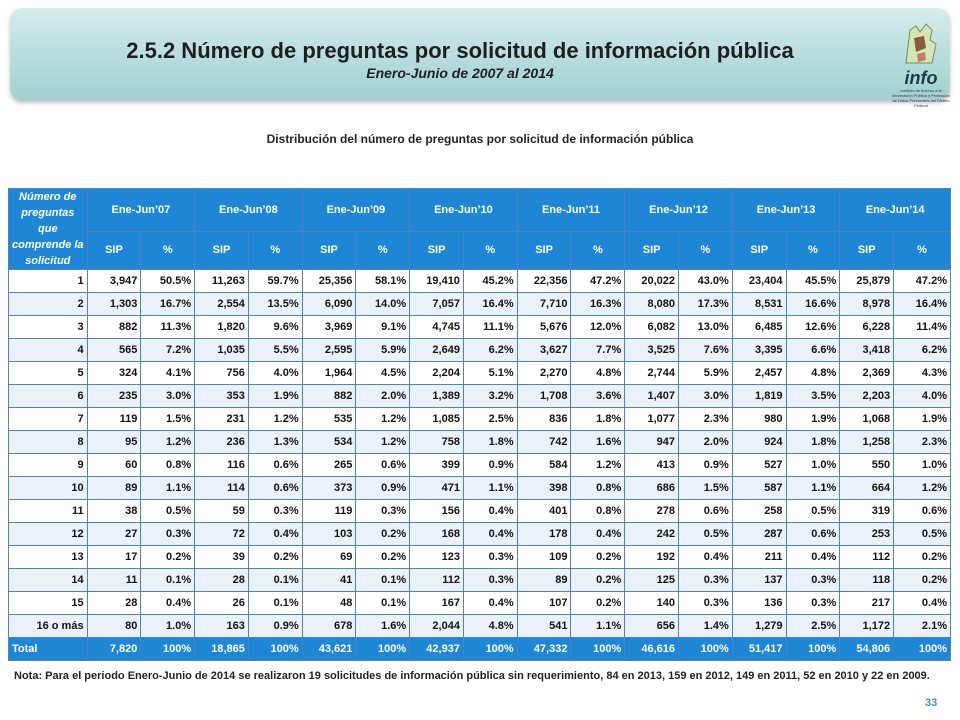 The image size is (960, 720). Describe the element at coordinates (867, 442) in the screenshot. I see `cell-sip: 1,258` at that location.